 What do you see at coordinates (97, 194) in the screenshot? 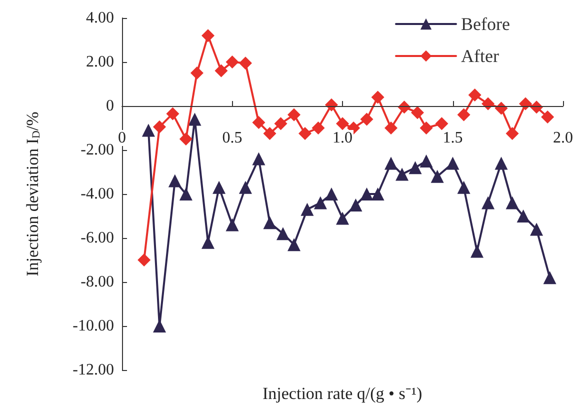
I see `y-tick-label: -4.00` at bounding box center [97, 194].